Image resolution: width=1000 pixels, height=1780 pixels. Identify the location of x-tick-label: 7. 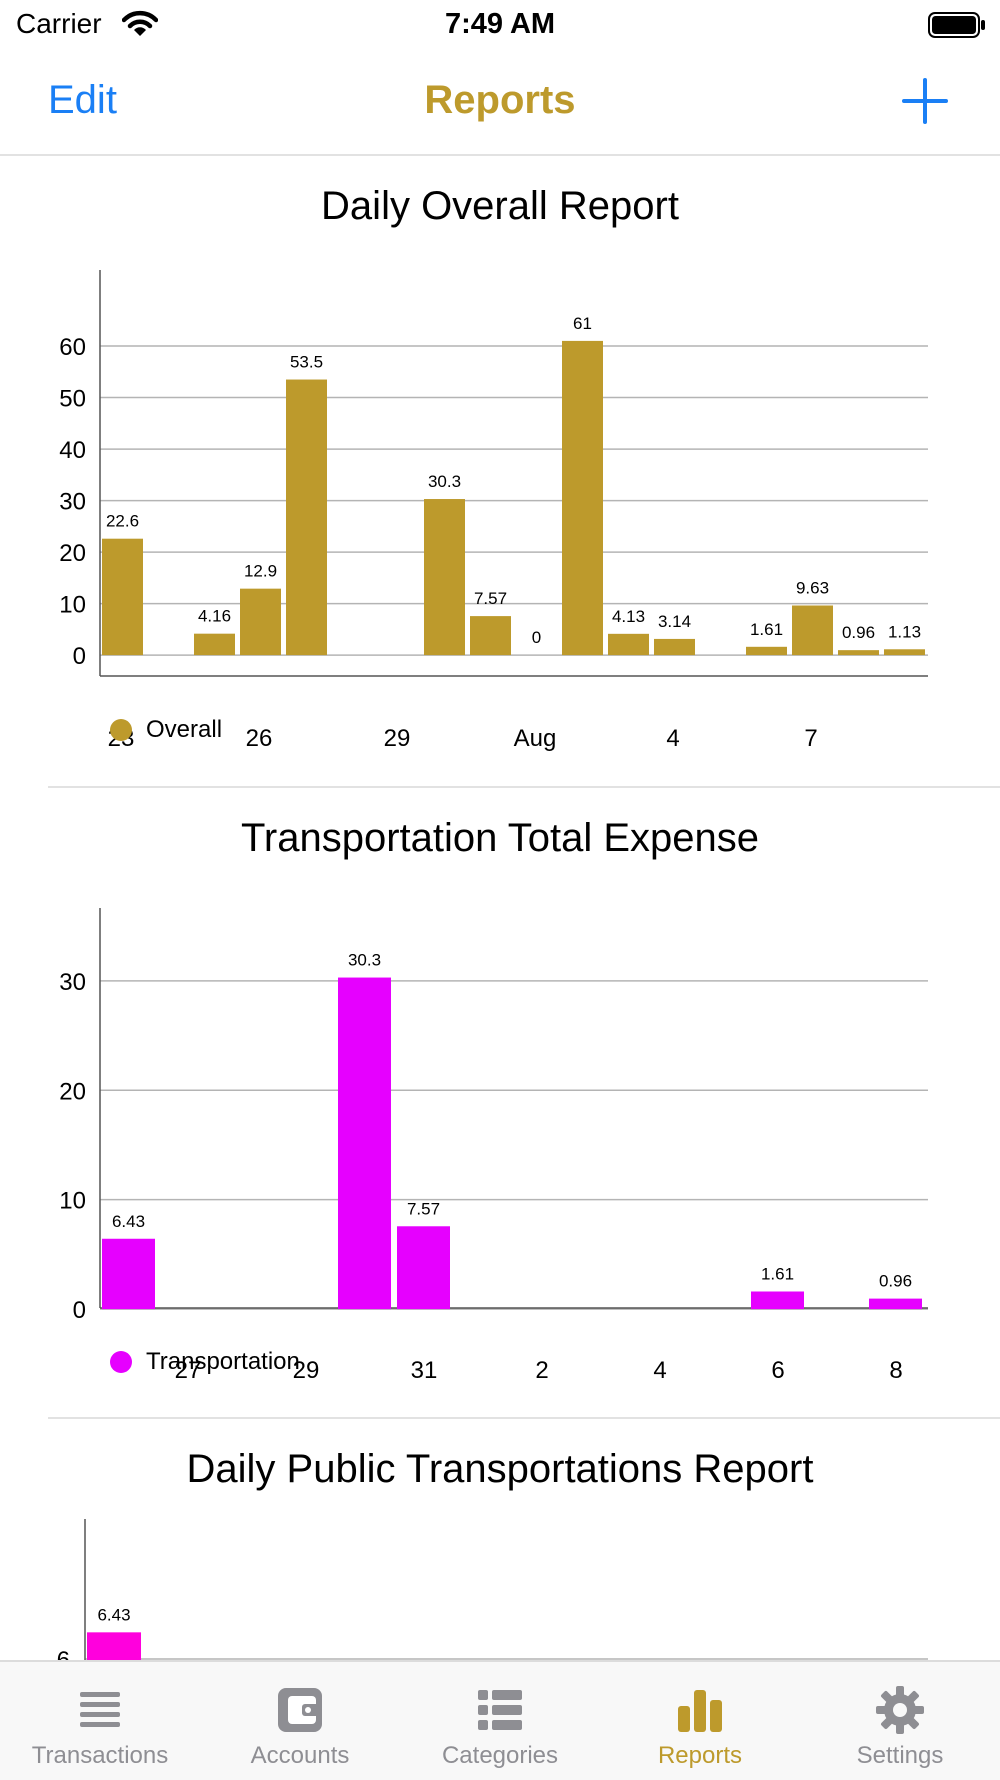
(810, 738).